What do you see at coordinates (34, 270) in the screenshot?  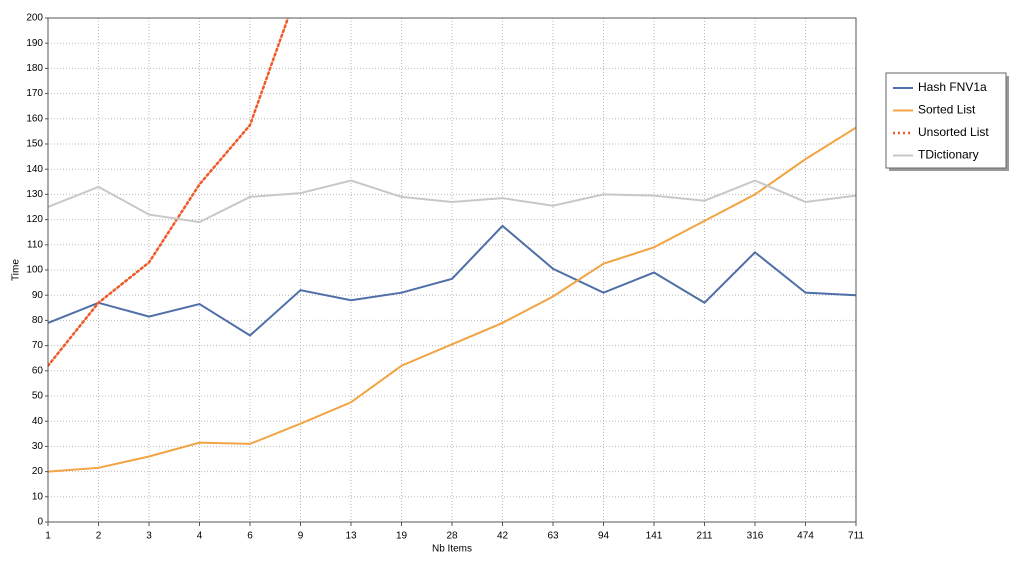 I see `y-tick-label: 100` at bounding box center [34, 270].